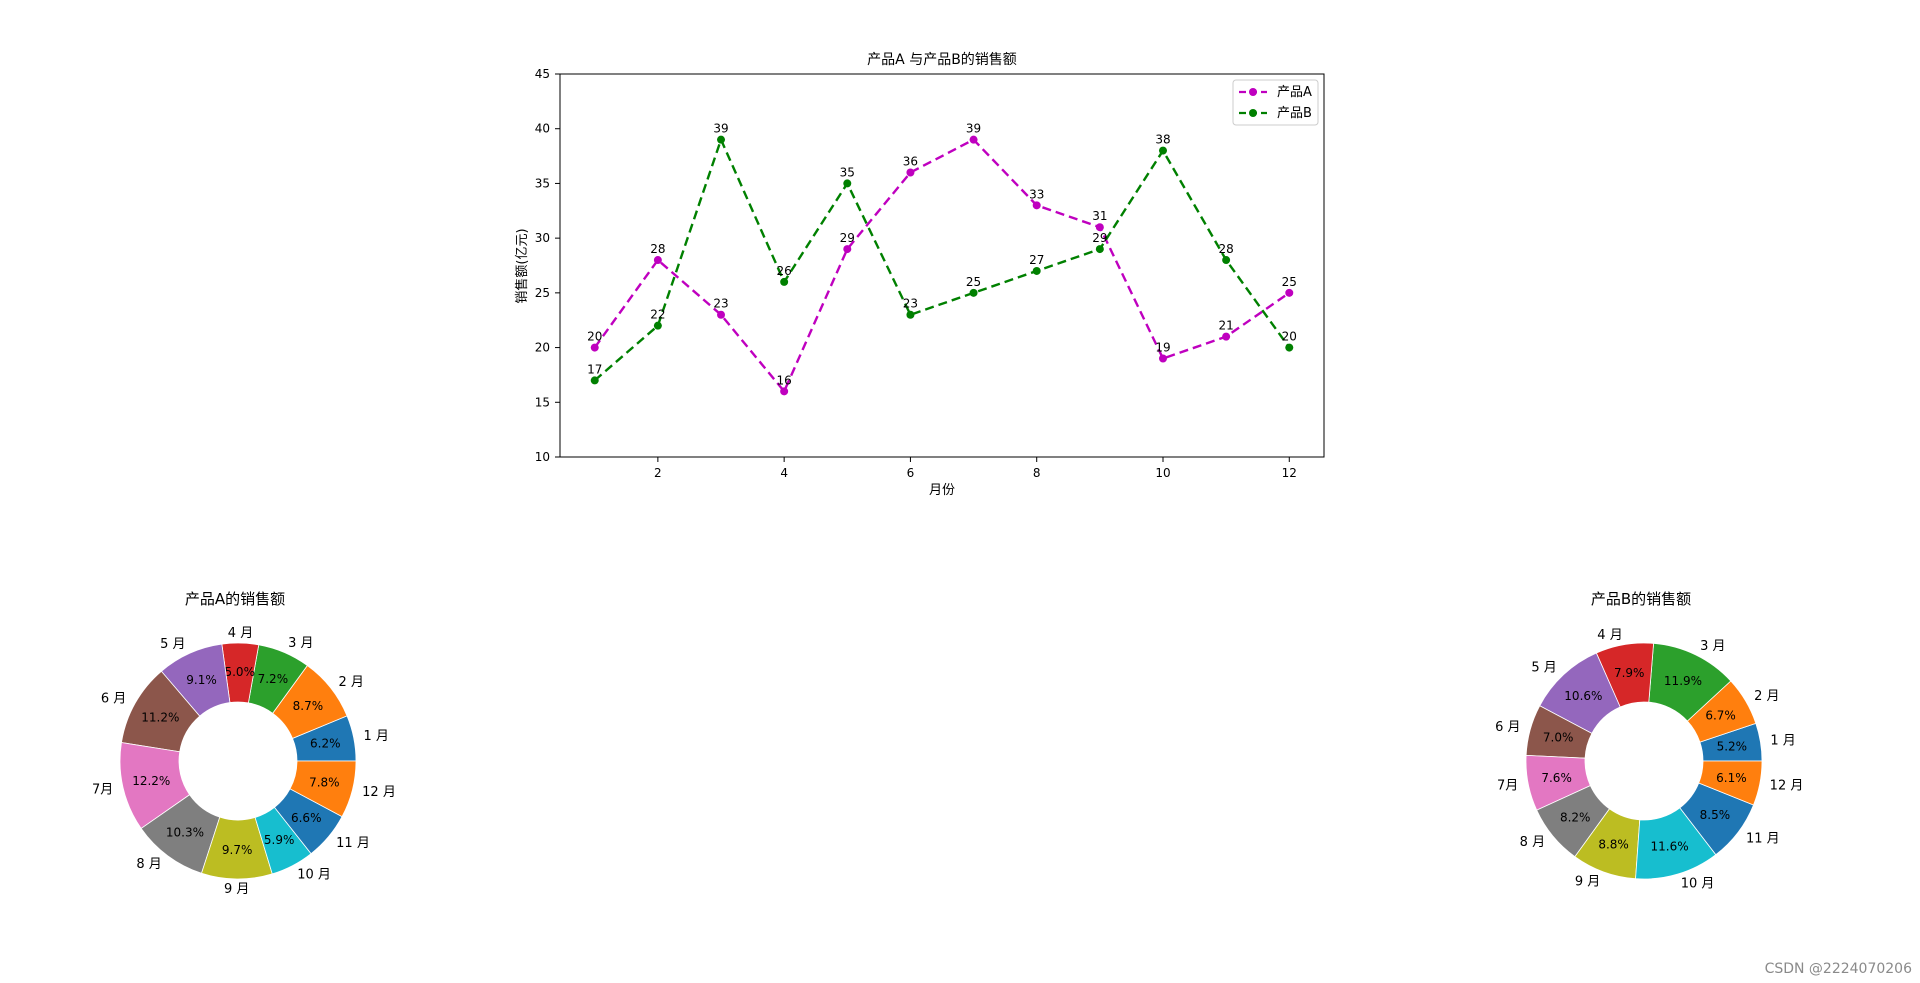  Describe the element at coordinates (784, 473) in the screenshot. I see `x-tick-label-1: 4` at that location.